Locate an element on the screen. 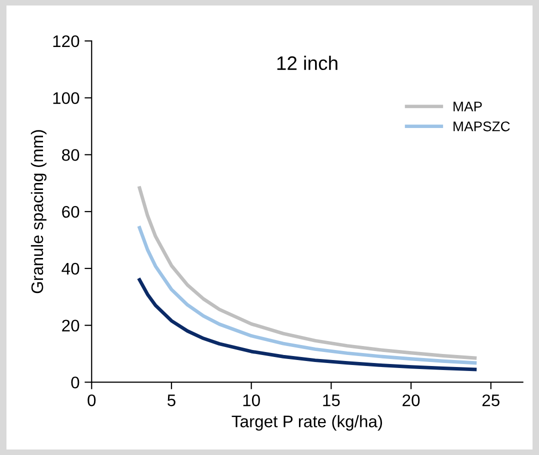  x-axis-title: Target P rate (kg/ha) is located at coordinates (307, 423).